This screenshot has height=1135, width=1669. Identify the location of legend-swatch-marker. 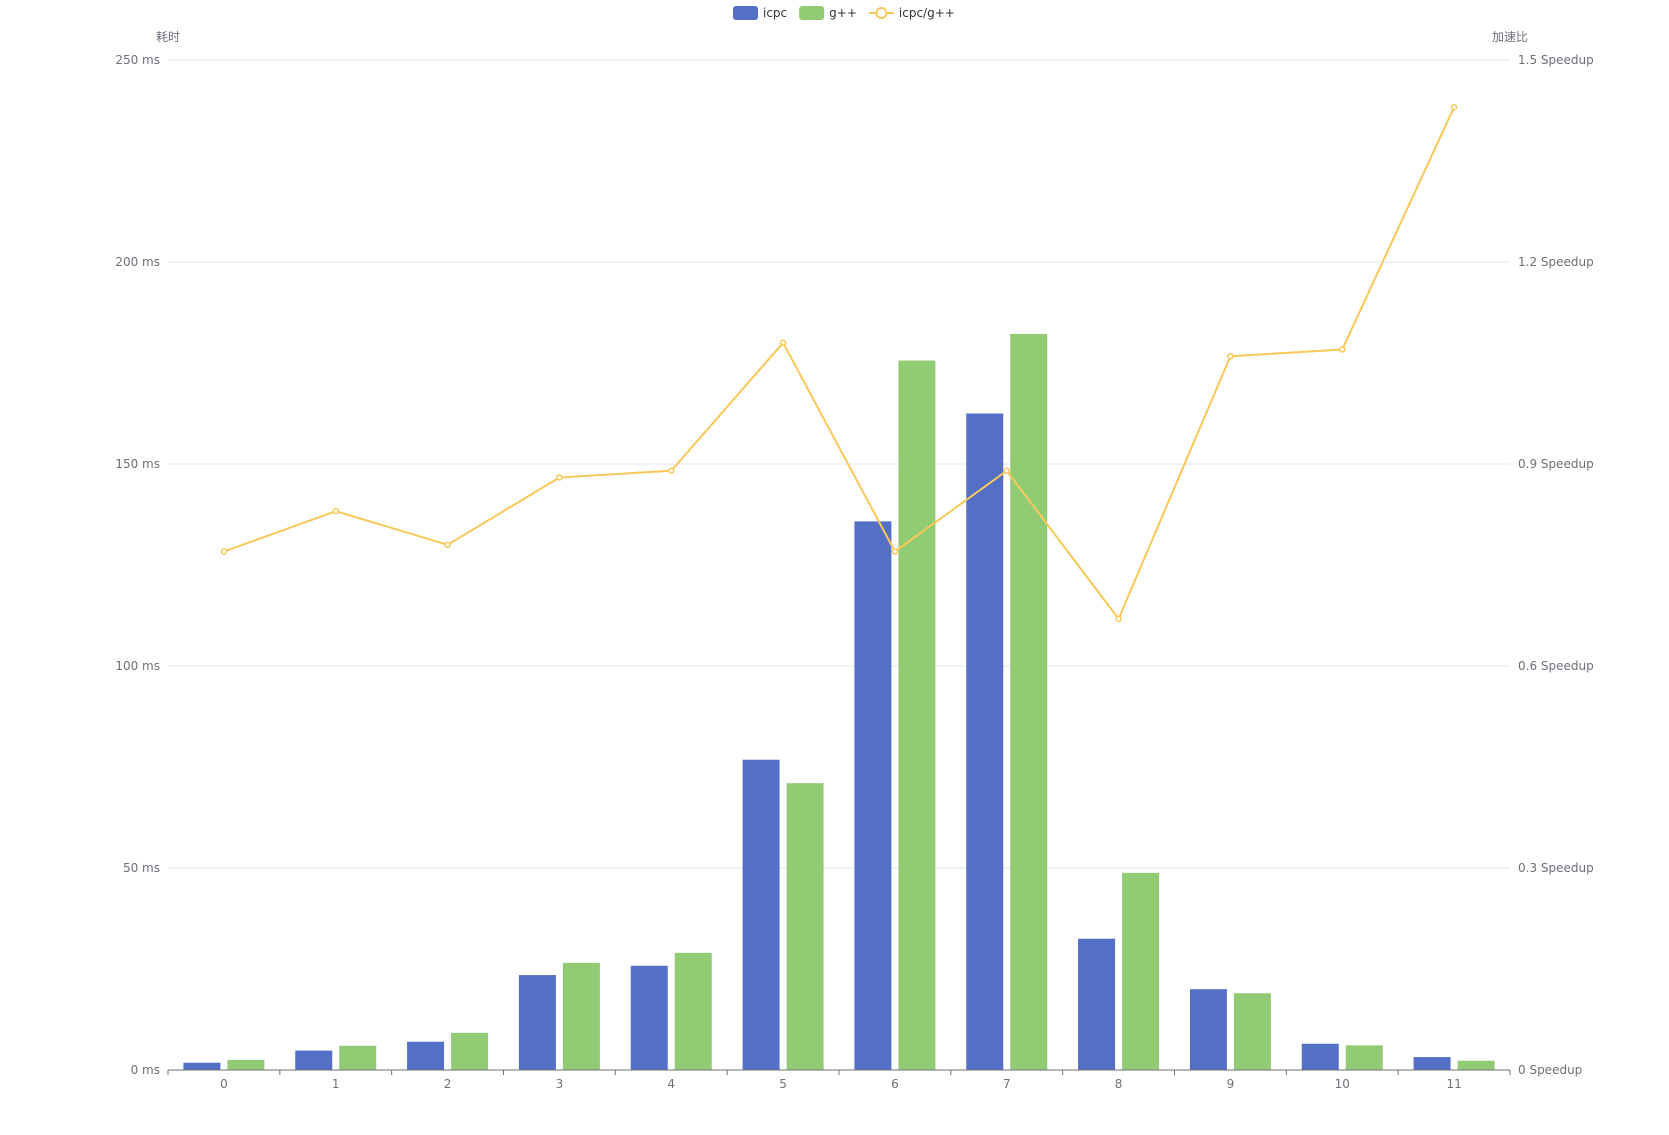
(881, 13).